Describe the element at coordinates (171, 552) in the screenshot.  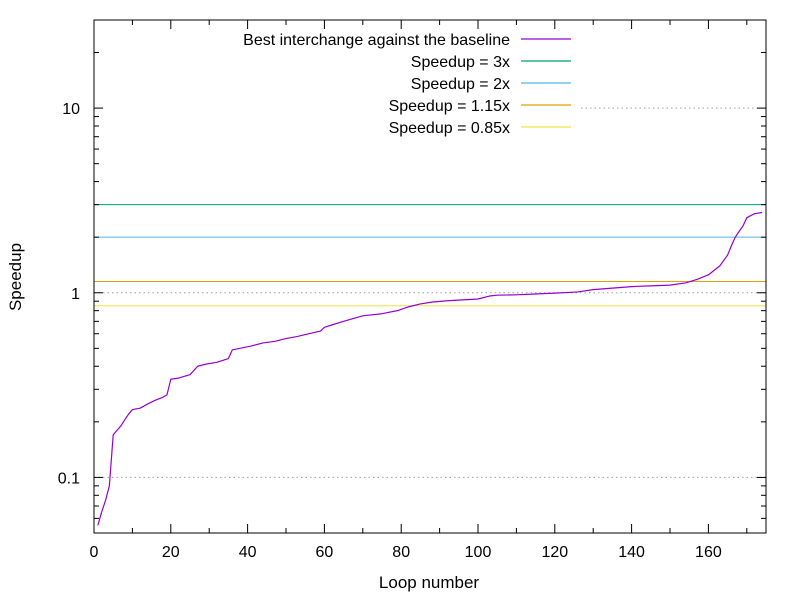
I see `x-tick-label: 20` at that location.